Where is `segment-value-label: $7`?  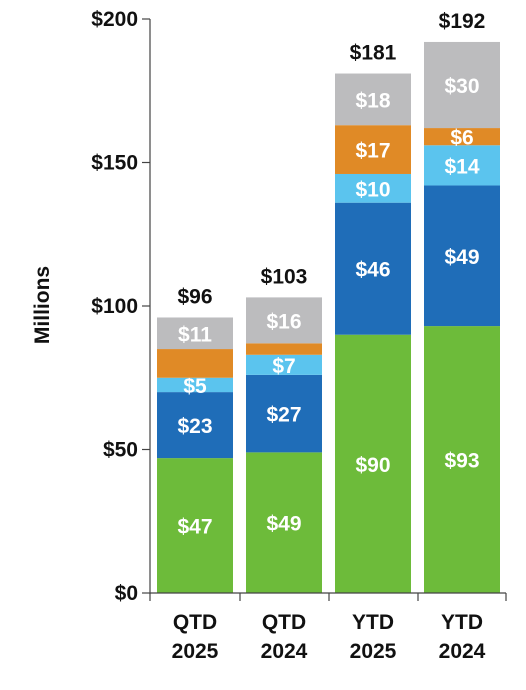
segment-value-label: $7 is located at coordinates (283, 366).